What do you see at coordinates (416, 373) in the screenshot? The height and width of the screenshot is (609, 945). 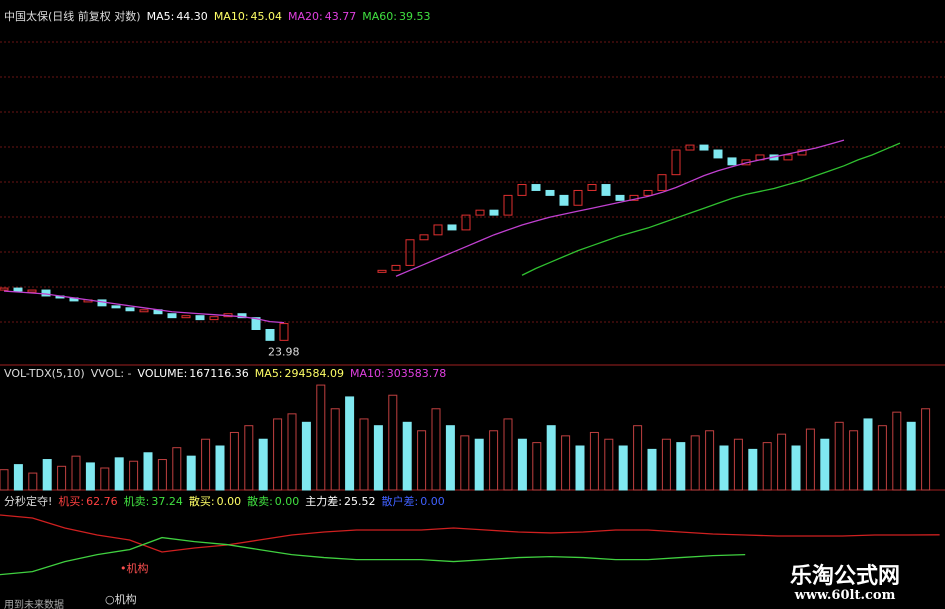 I see `indicator-value: 303583.78` at bounding box center [416, 373].